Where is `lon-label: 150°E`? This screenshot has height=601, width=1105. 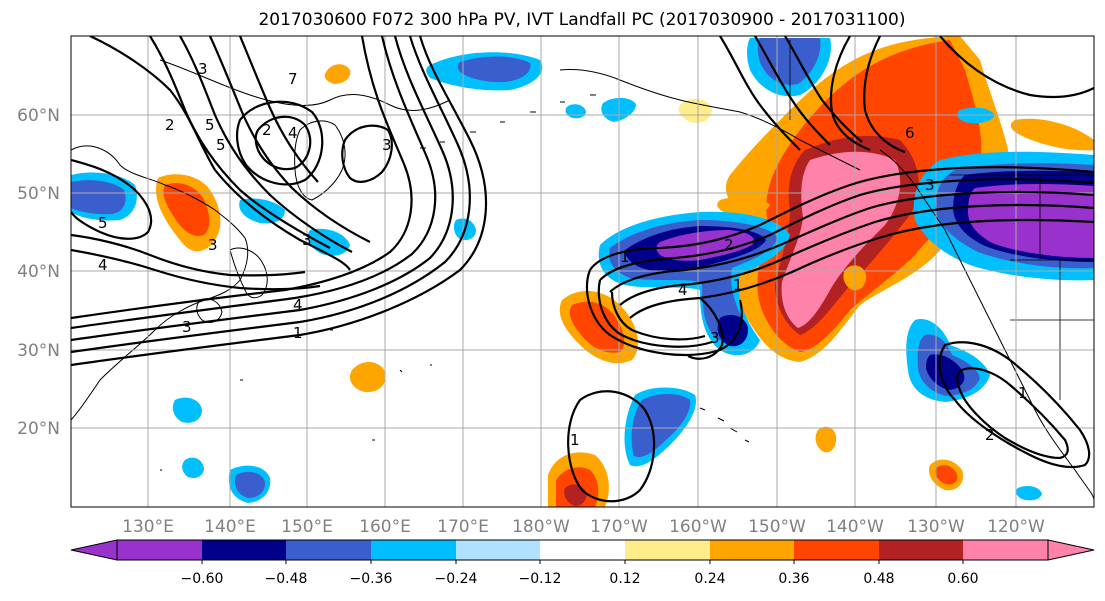
lon-label: 150°E is located at coordinates (307, 527).